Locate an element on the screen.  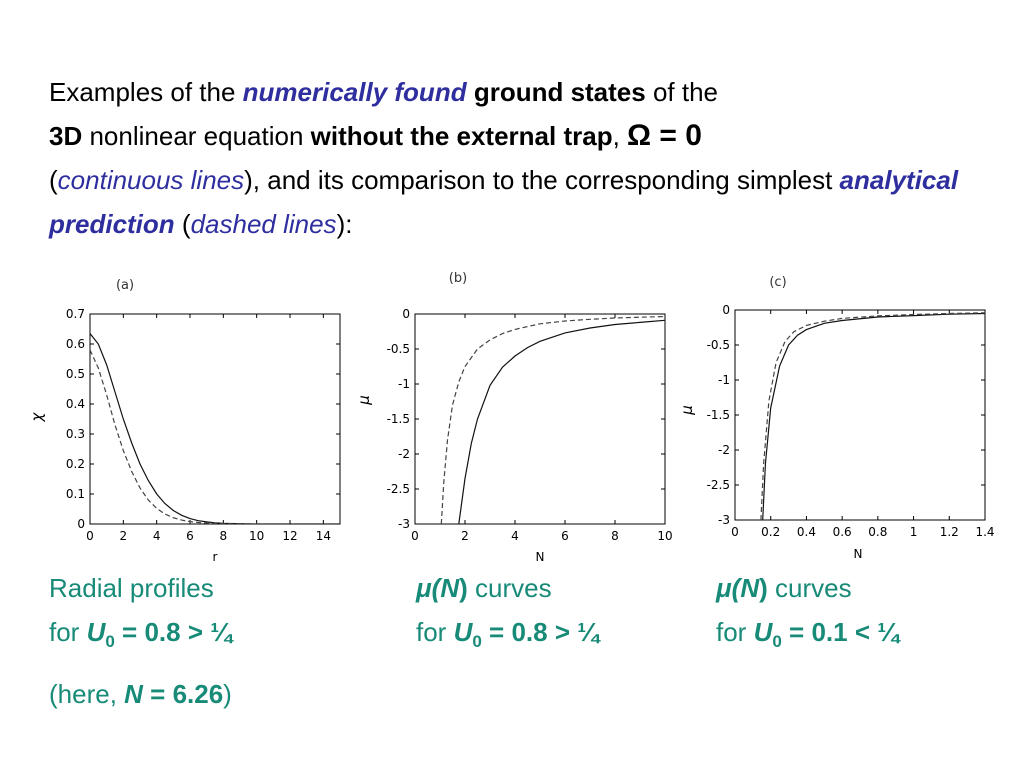
caption-b: μ(N) curves for U0 = 0.8 > ¼ is located at coordinates (507, 615).